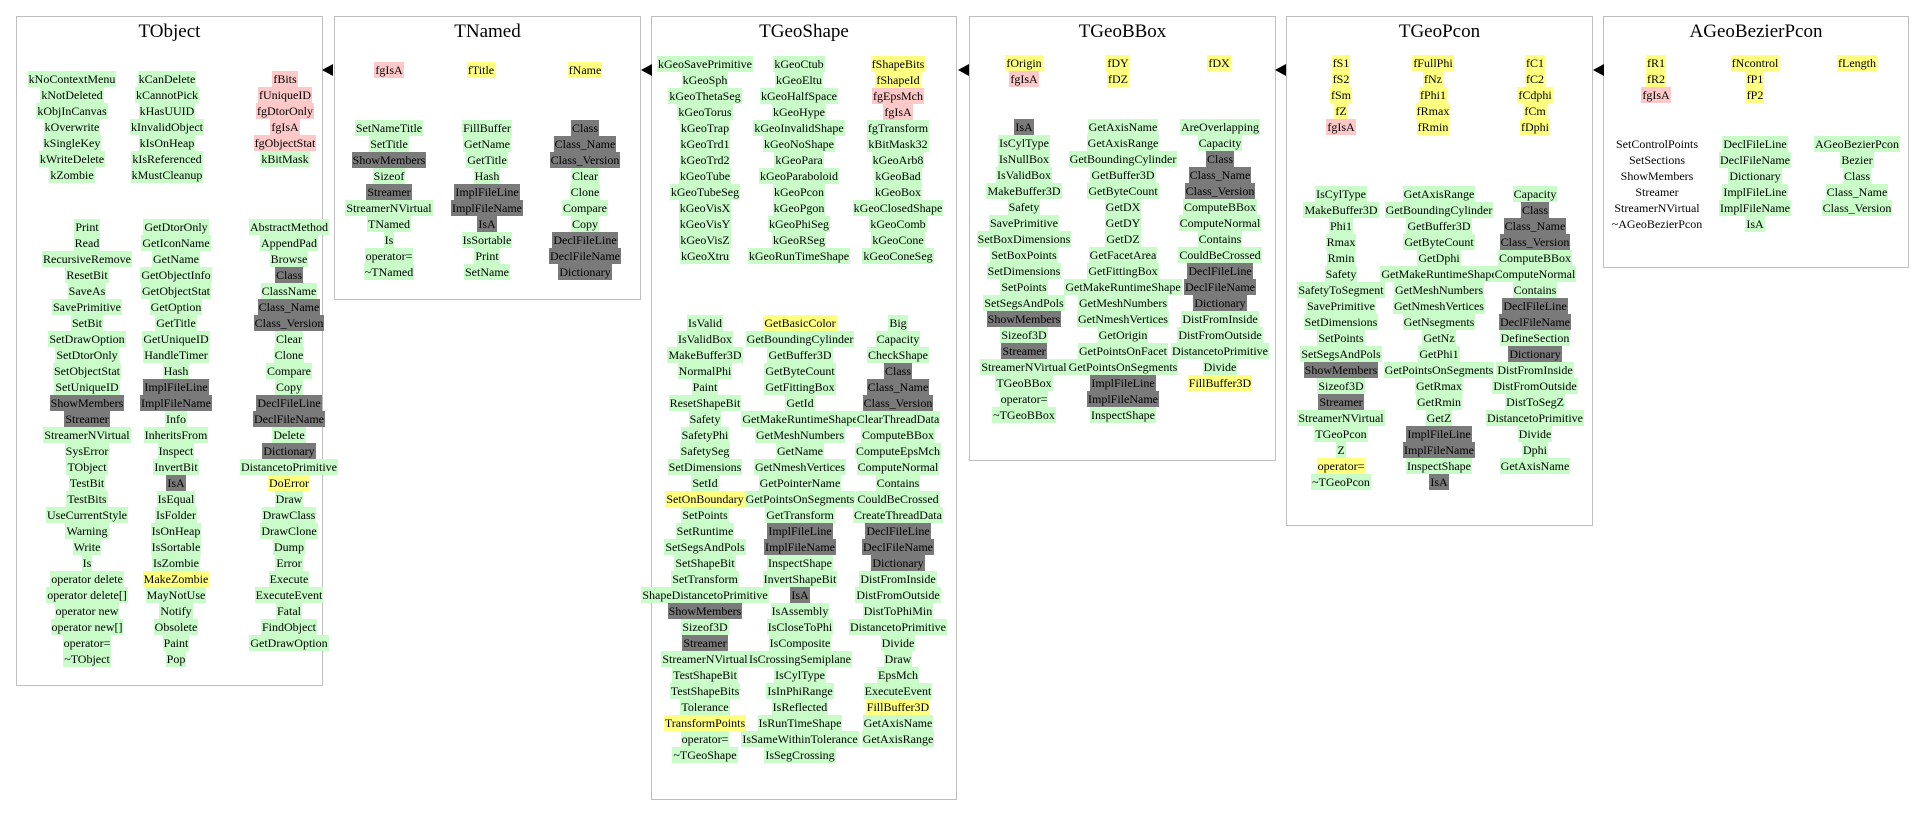 The width and height of the screenshot is (1925, 815). Describe the element at coordinates (1123, 127) in the screenshot. I see `member-getaxisname: GetAxisName` at that location.